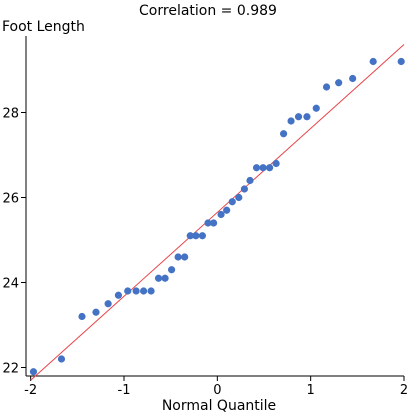 The image size is (416, 416). I want to click on y-tick-label: 26, so click(10, 199).